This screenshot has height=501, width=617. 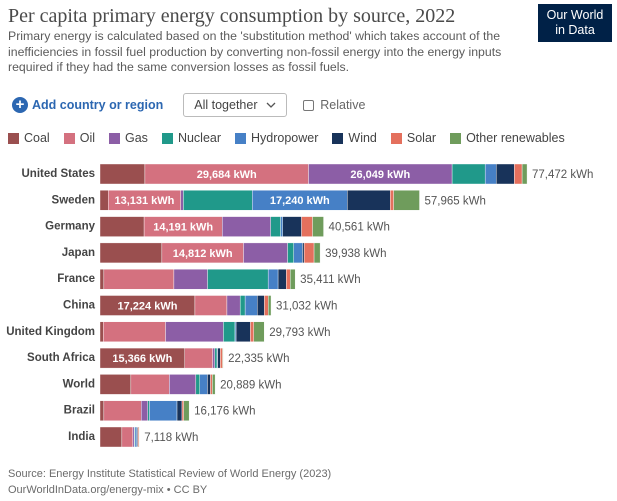 I want to click on legend-label: Wind, so click(x=362, y=138).